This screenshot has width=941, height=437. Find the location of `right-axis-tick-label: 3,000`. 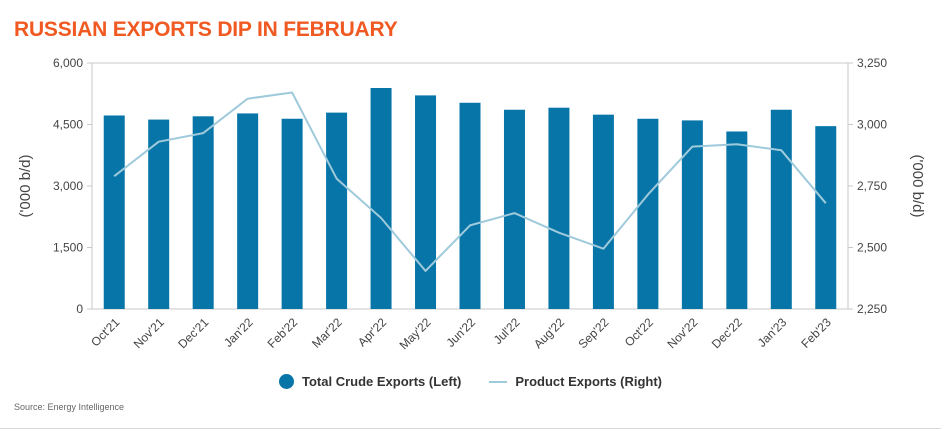

right-axis-tick-label: 3,000 is located at coordinates (872, 125).